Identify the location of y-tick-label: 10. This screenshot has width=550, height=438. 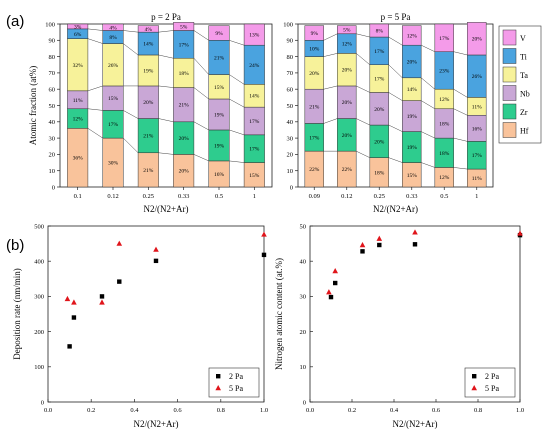
(303, 367).